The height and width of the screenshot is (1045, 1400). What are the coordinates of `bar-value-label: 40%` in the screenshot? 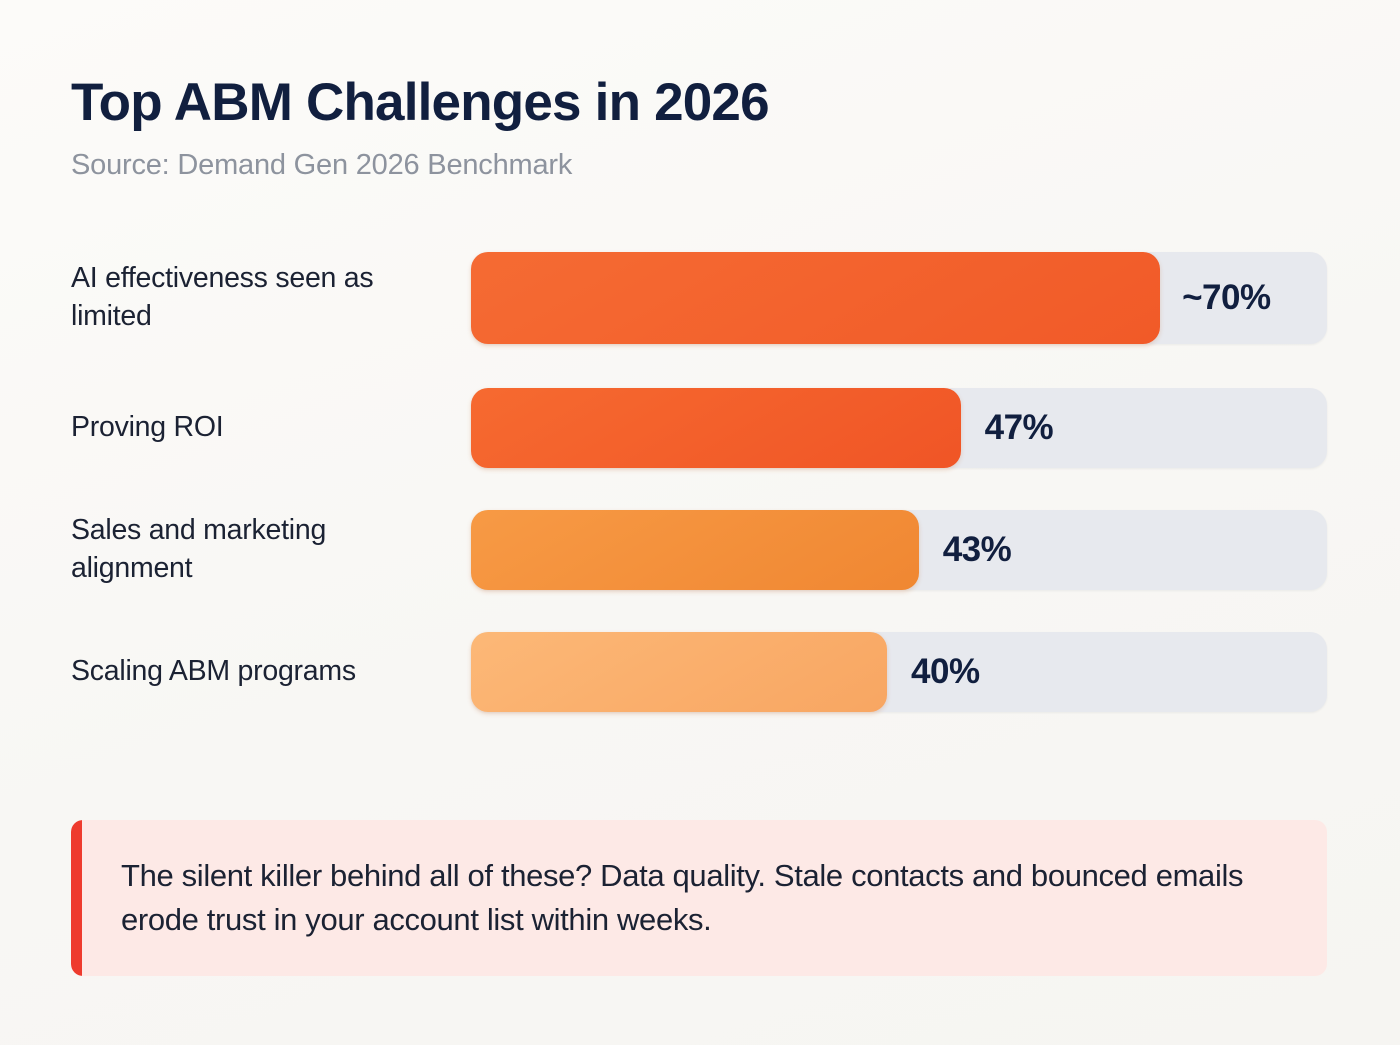 It's located at (945, 671).